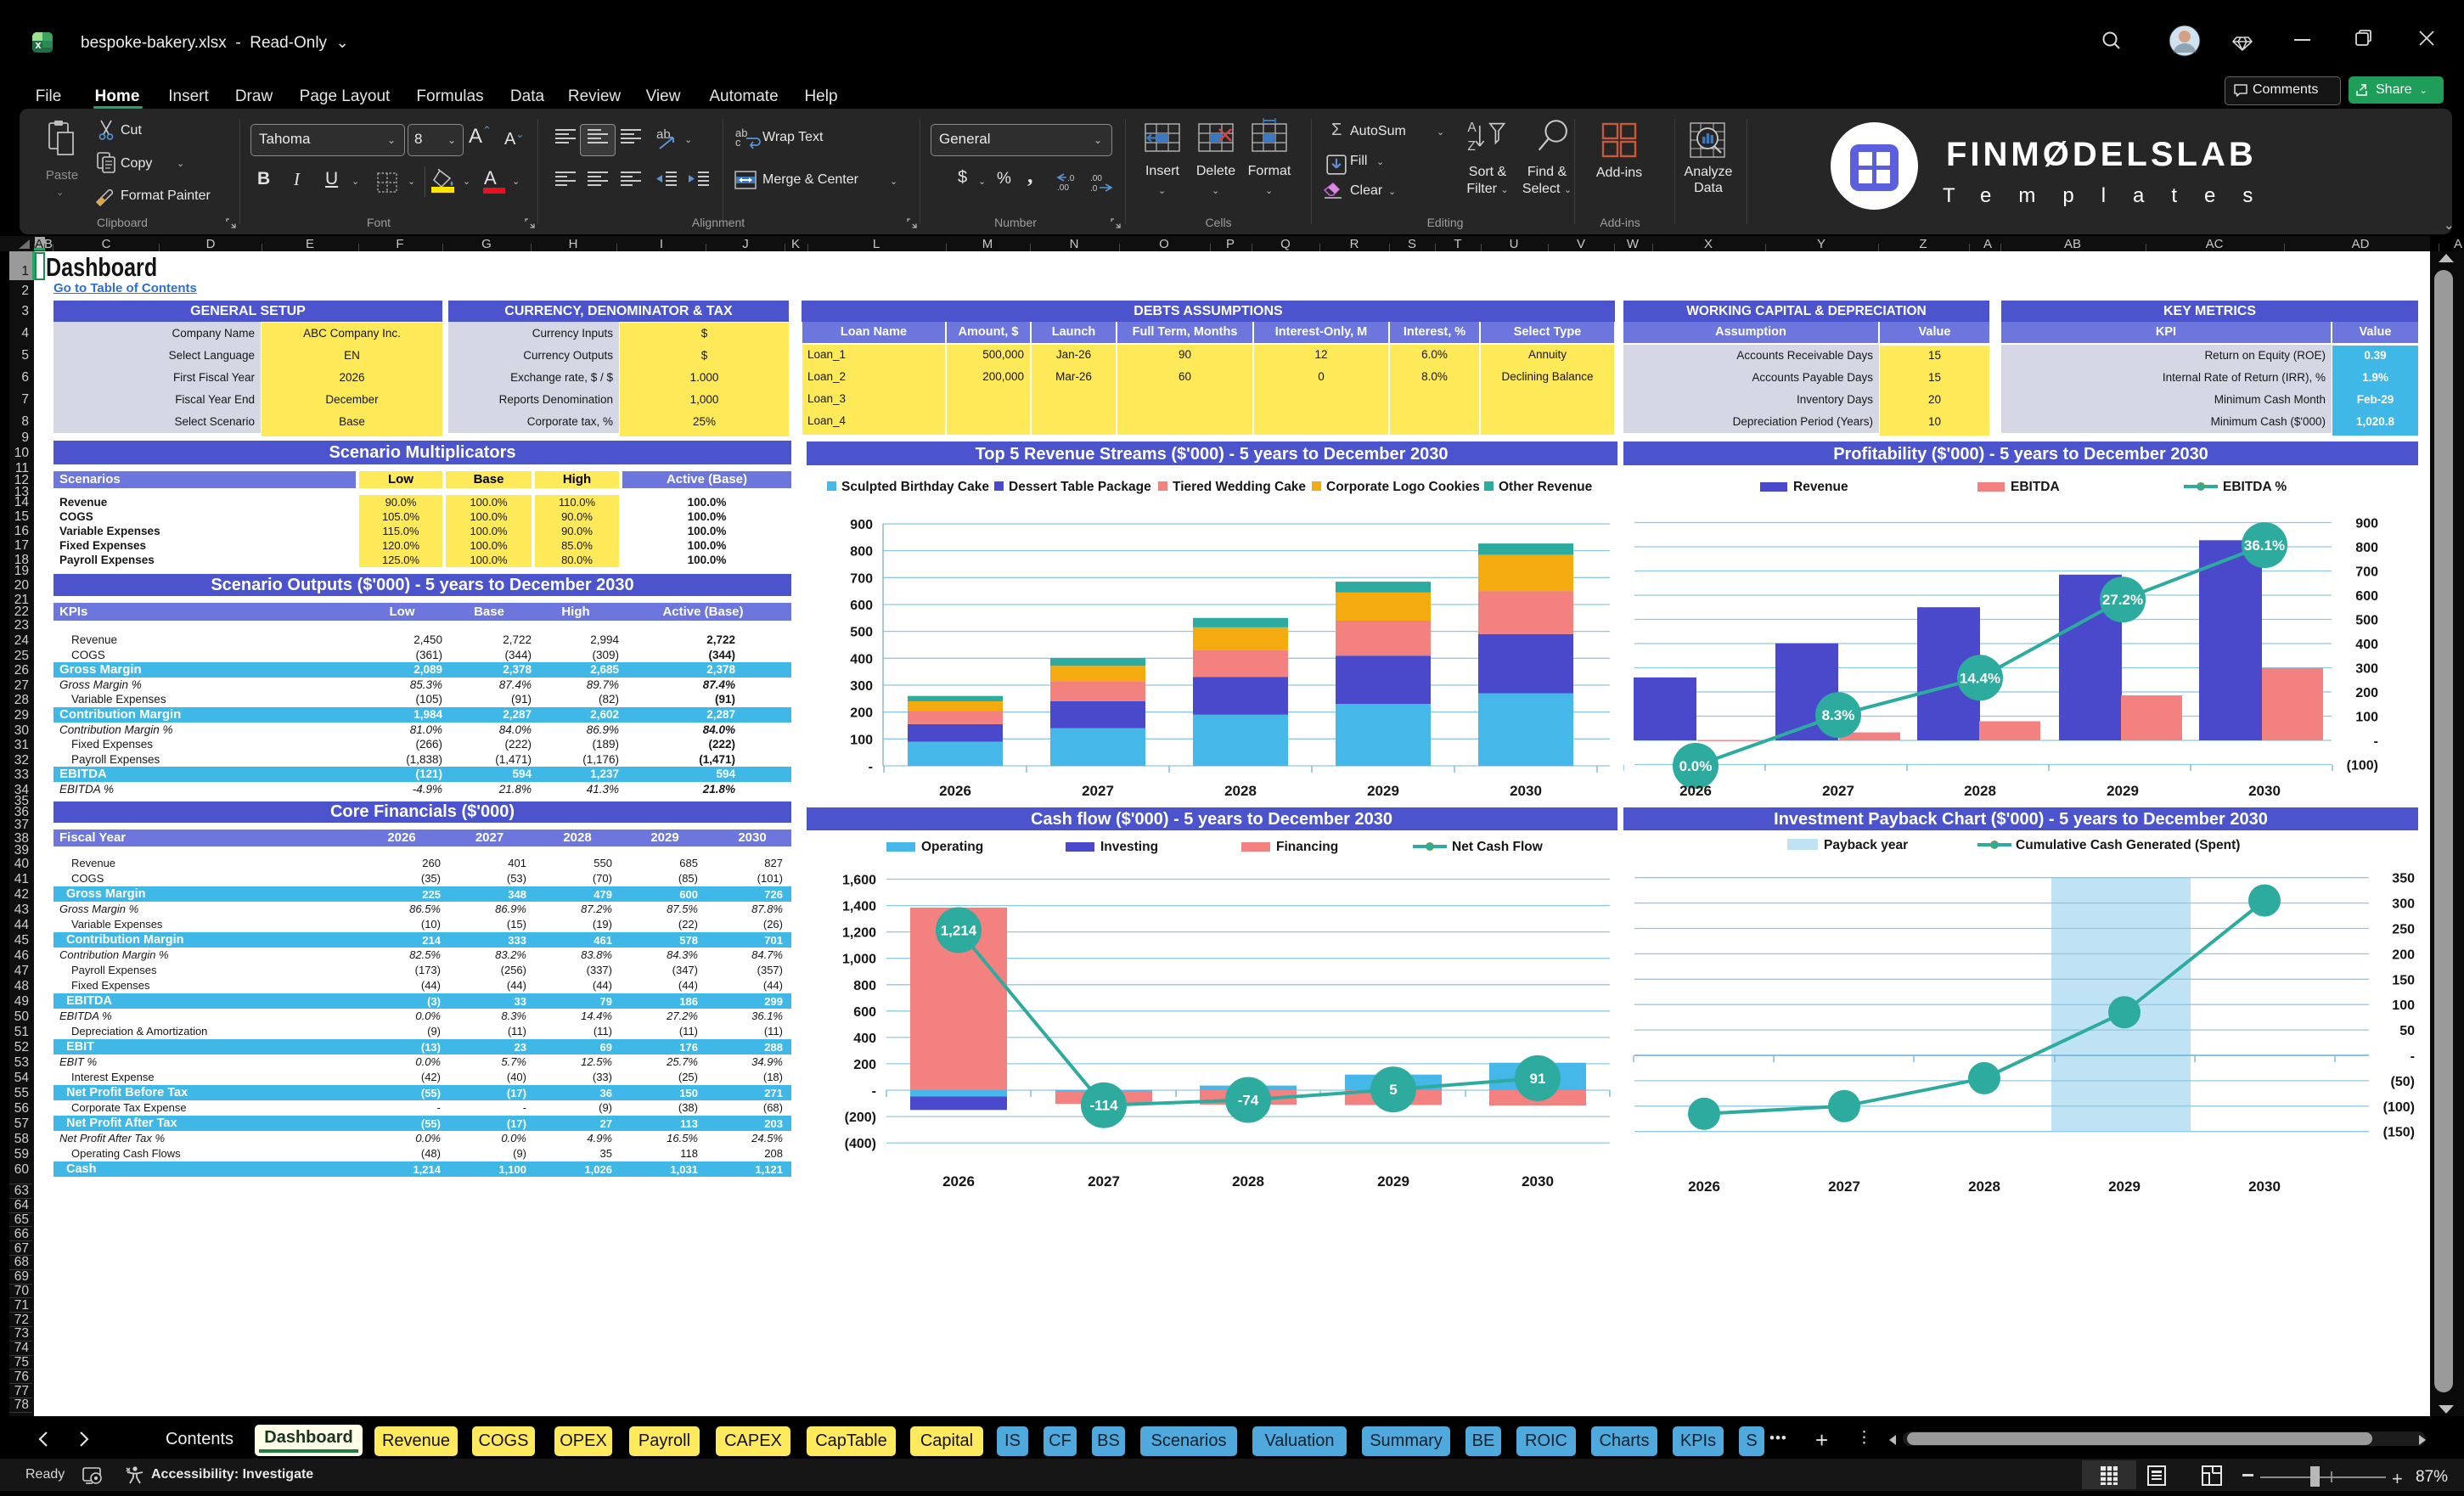 The width and height of the screenshot is (2464, 1496). What do you see at coordinates (1546, 487) in the screenshot?
I see `svg-text: Other Revenue` at bounding box center [1546, 487].